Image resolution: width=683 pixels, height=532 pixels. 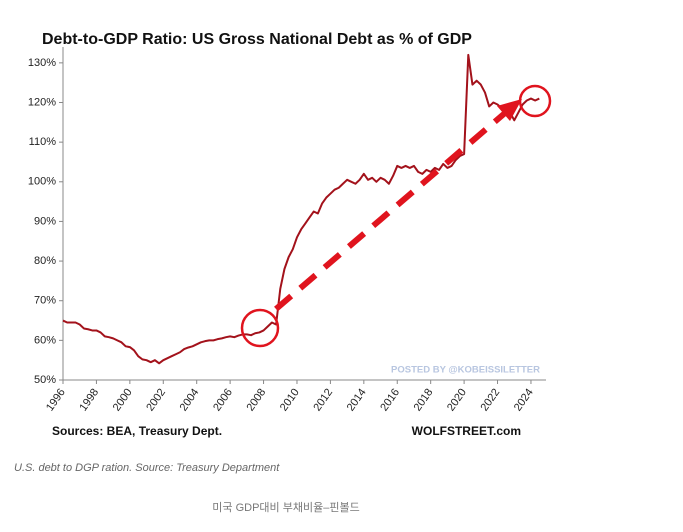 I want to click on y-tick-label: 90%, so click(x=45, y=221).